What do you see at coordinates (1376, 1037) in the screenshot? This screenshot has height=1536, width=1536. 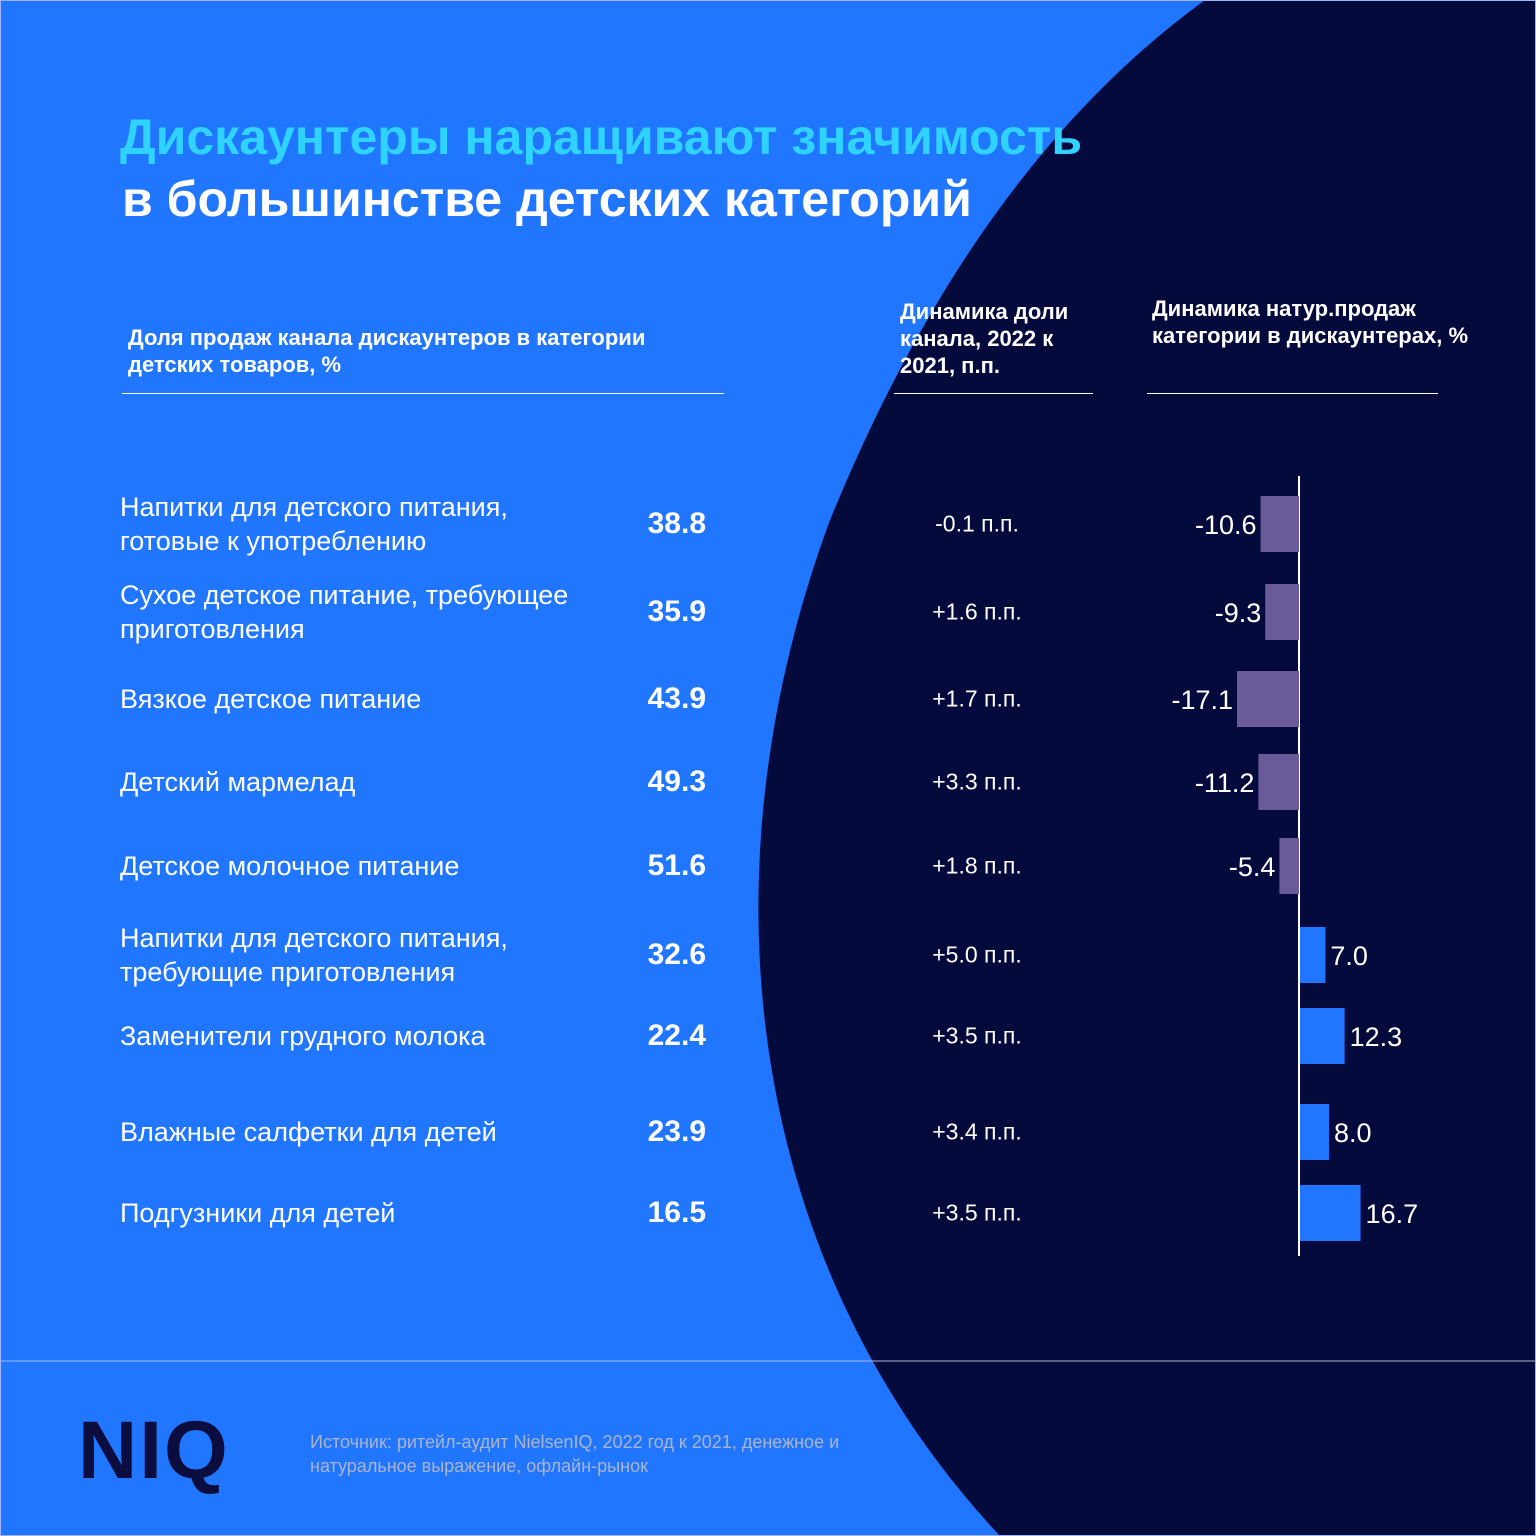 I see `volume-bar-label: 12.3` at bounding box center [1376, 1037].